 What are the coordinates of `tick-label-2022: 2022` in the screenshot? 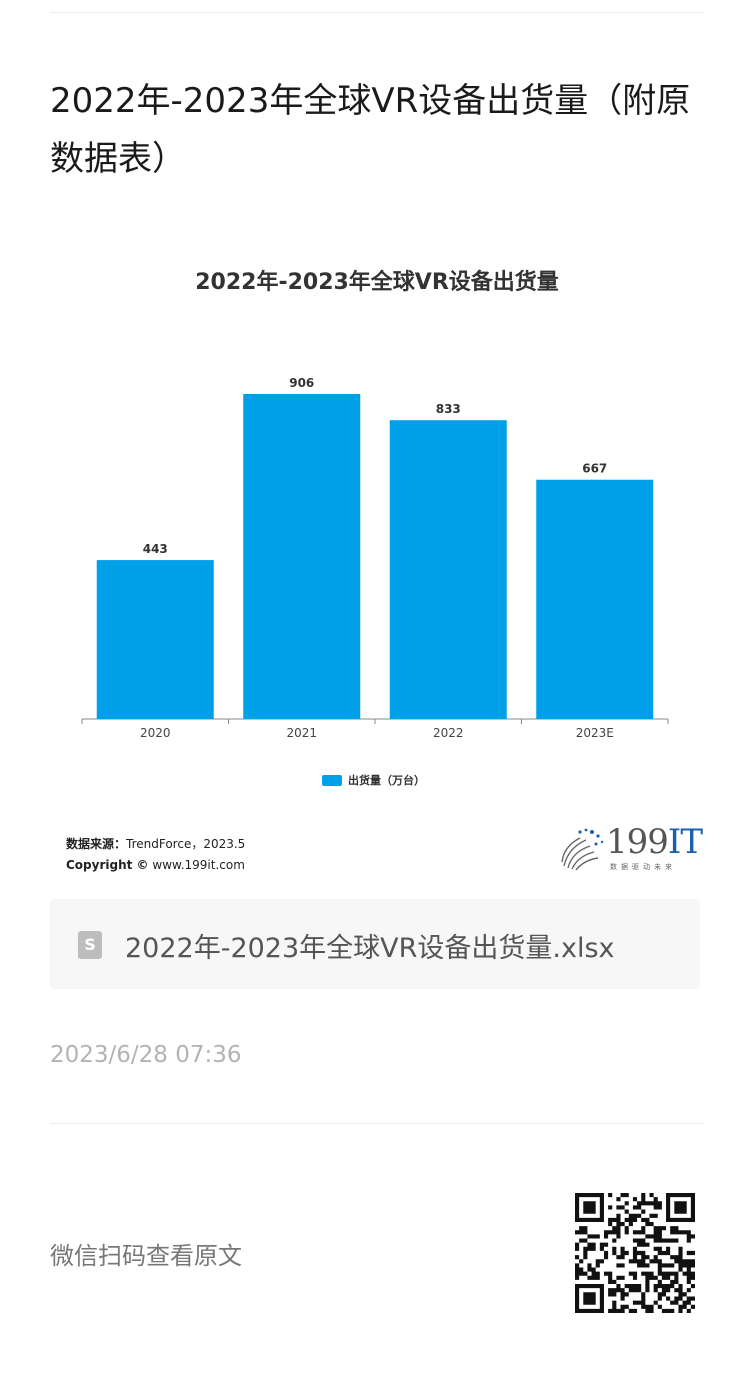 It's located at (448, 733).